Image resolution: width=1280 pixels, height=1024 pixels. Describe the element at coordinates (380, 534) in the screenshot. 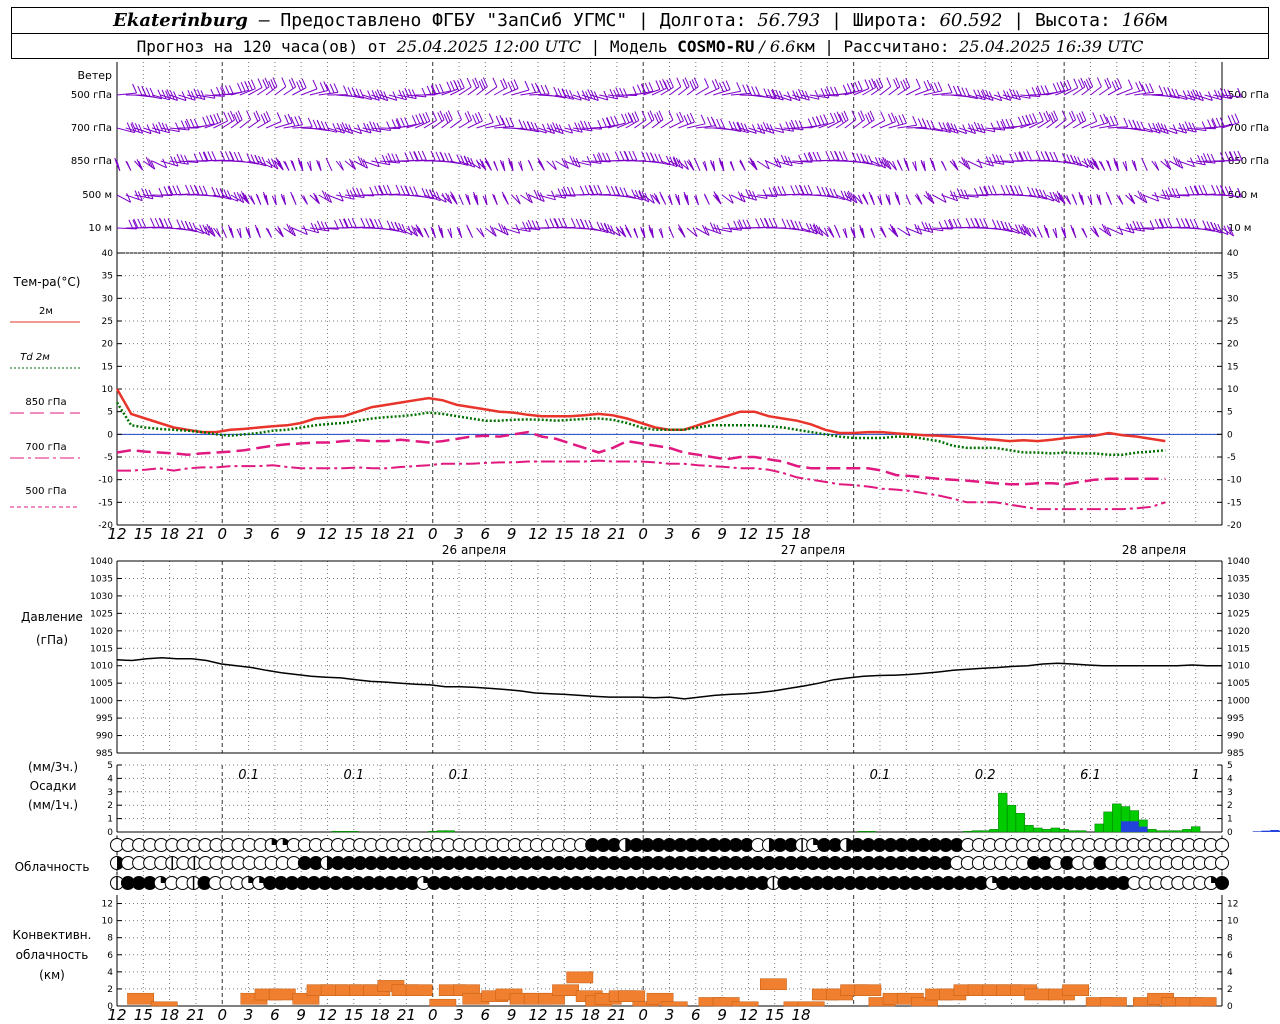

I see `x-tick-label: 18` at that location.